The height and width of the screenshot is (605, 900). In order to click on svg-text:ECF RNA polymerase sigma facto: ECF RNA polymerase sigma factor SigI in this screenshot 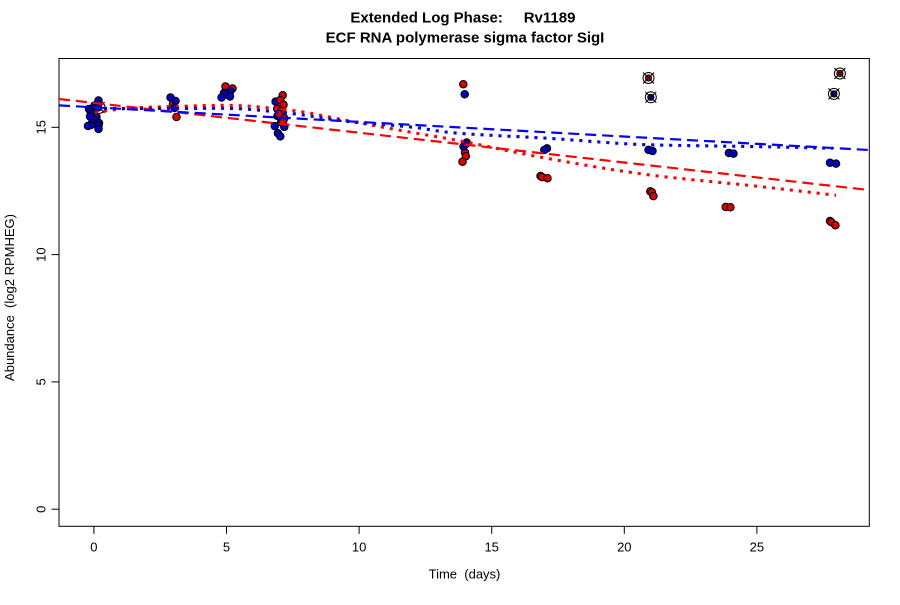, I will do `click(465, 38)`.